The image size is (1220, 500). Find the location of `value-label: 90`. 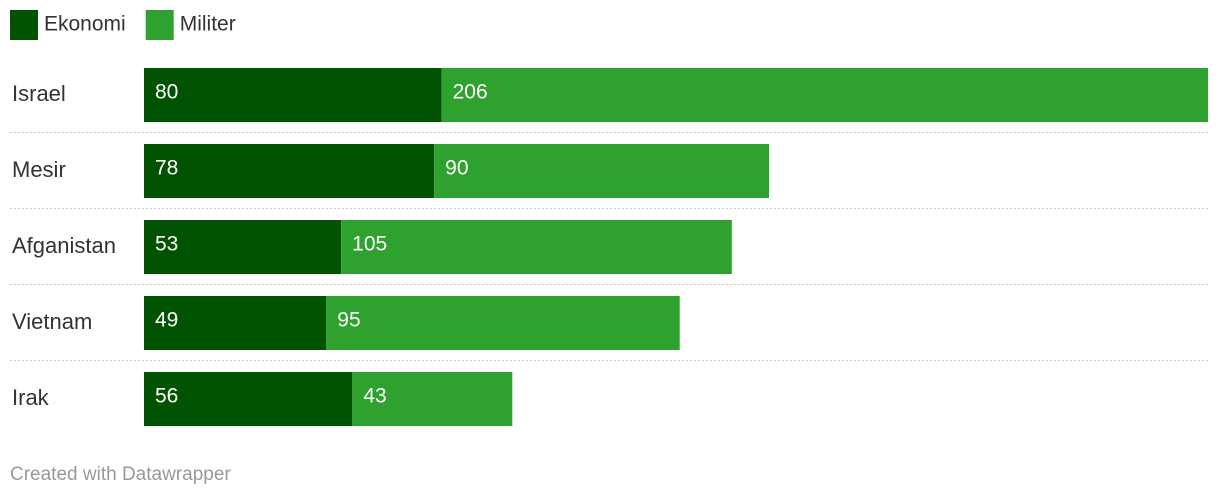

value-label: 90 is located at coordinates (456, 168).